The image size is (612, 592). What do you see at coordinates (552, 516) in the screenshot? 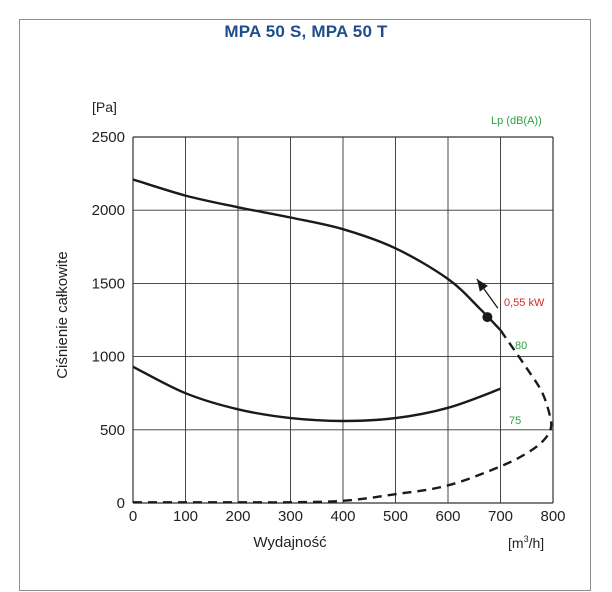
I see `x-tick-label: 800` at bounding box center [552, 516].